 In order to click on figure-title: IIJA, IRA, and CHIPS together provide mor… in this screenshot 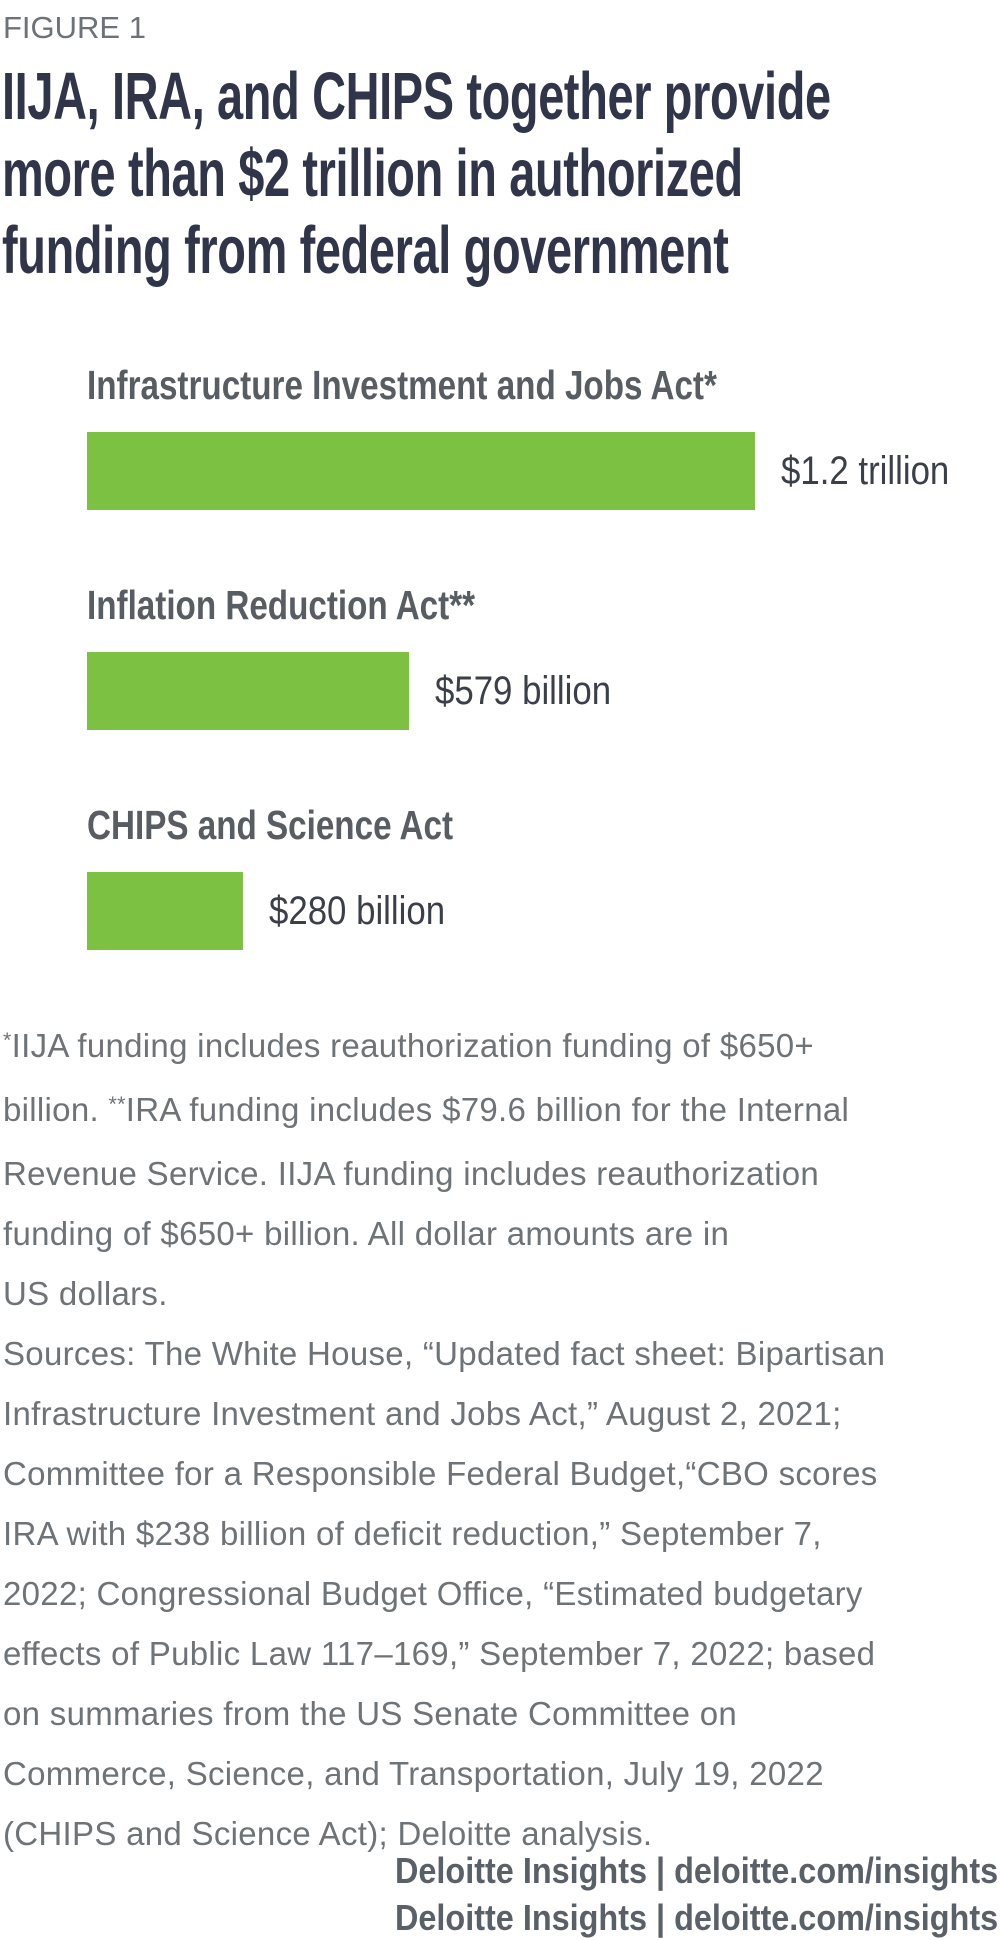, I will do `click(501, 173)`.